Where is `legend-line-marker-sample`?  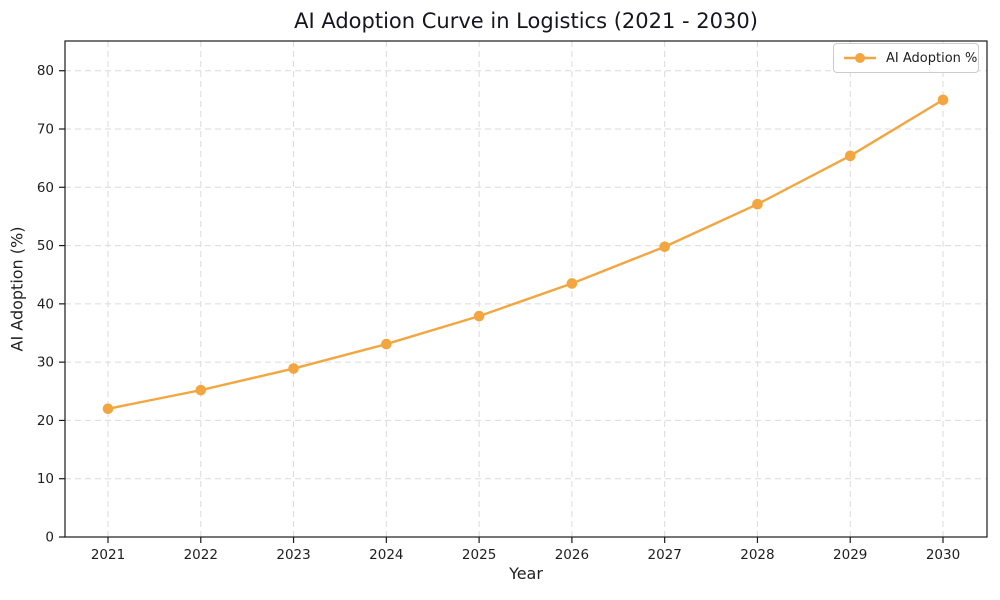 legend-line-marker-sample is located at coordinates (860, 58).